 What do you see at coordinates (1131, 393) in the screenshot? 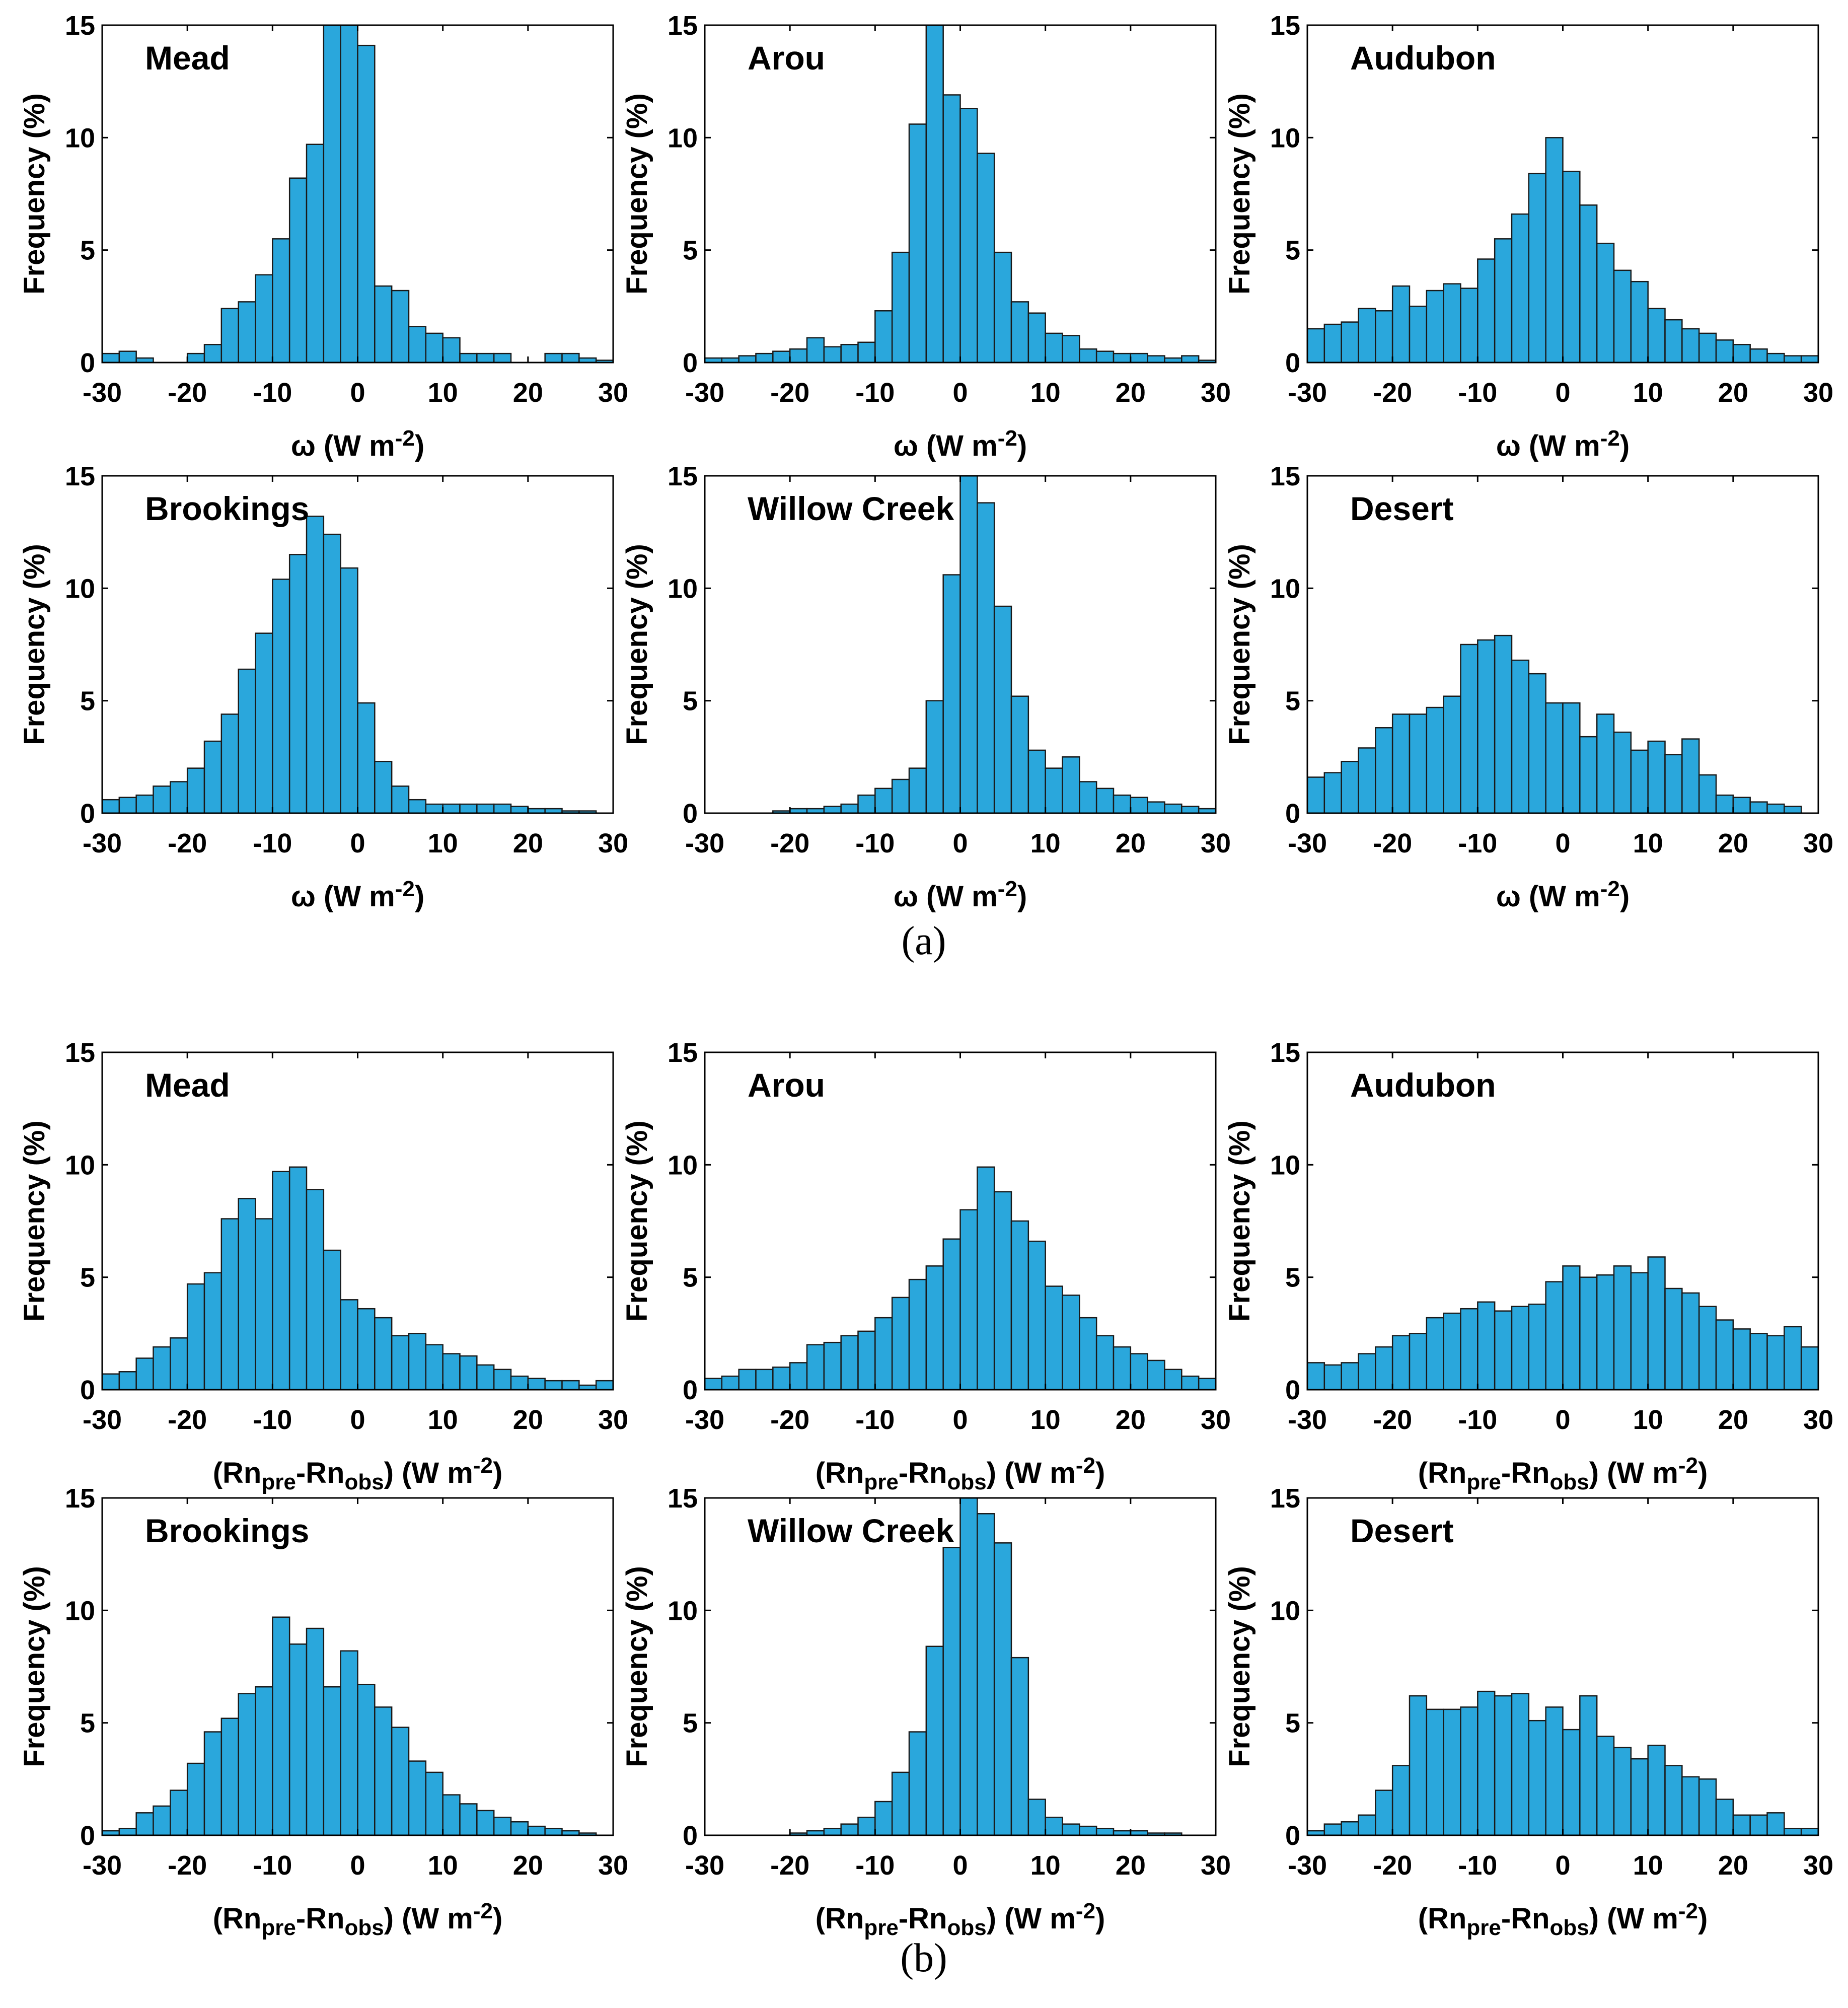
I see `x-tick-label: 20` at bounding box center [1131, 393].